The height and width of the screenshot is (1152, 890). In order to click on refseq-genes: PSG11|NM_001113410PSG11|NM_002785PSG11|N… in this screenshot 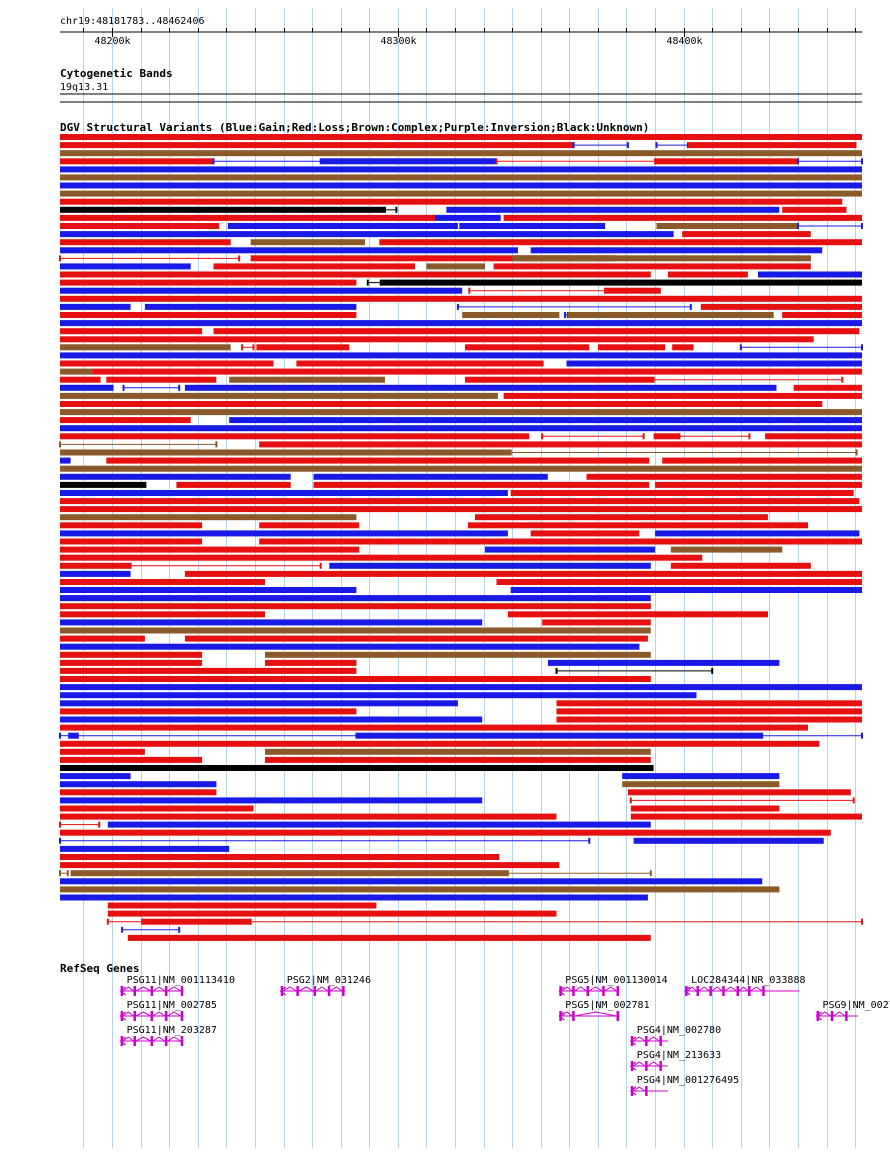, I will do `click(505, 1035)`.